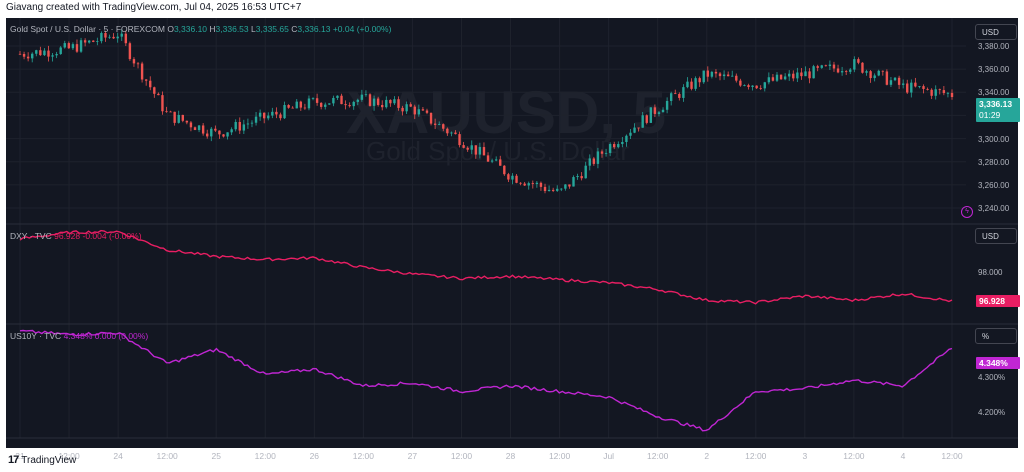  What do you see at coordinates (497, 151) in the screenshot?
I see `watermark-desc: Gold Spot / U.S. Dollar` at bounding box center [497, 151].